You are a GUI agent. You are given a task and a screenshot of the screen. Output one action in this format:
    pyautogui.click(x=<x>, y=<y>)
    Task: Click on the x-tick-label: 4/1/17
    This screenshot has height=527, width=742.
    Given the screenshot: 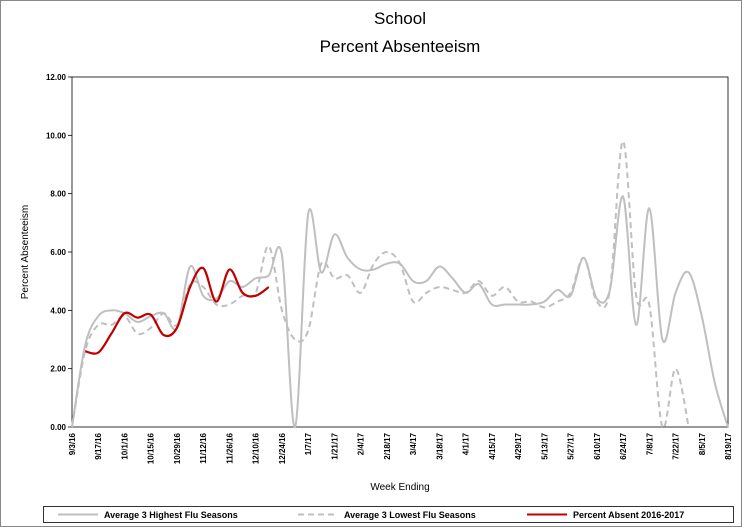 What is the action you would take?
    pyautogui.click(x=466, y=443)
    